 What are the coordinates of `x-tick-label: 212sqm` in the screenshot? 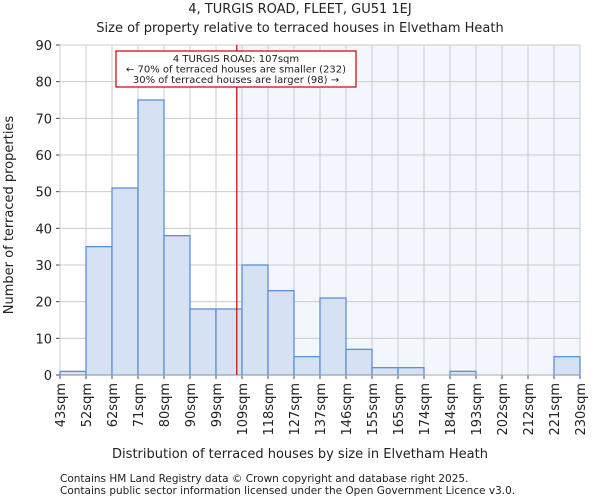 It's located at (529, 409).